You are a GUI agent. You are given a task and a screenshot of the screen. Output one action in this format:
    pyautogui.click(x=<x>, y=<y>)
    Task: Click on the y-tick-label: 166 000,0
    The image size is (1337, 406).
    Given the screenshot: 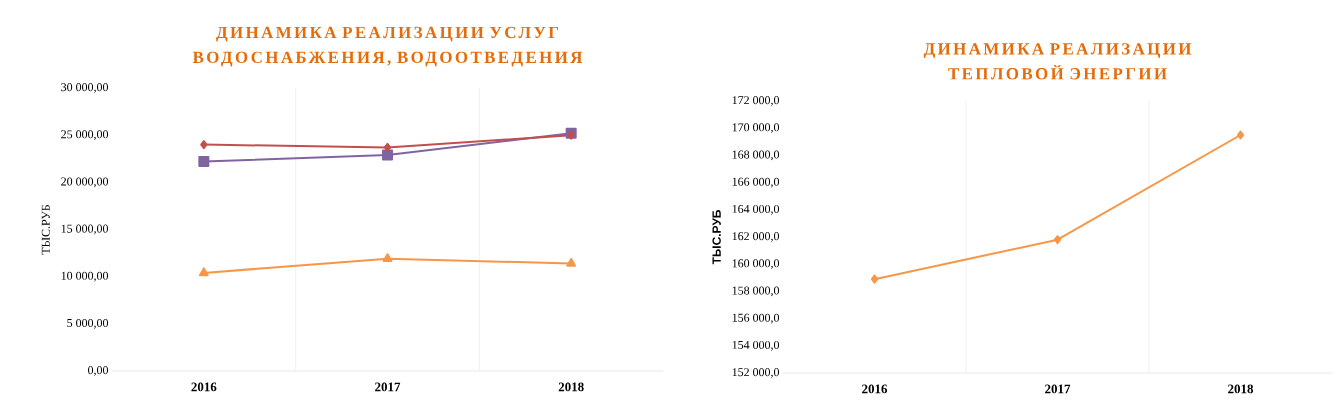 What is the action you would take?
    pyautogui.click(x=756, y=182)
    